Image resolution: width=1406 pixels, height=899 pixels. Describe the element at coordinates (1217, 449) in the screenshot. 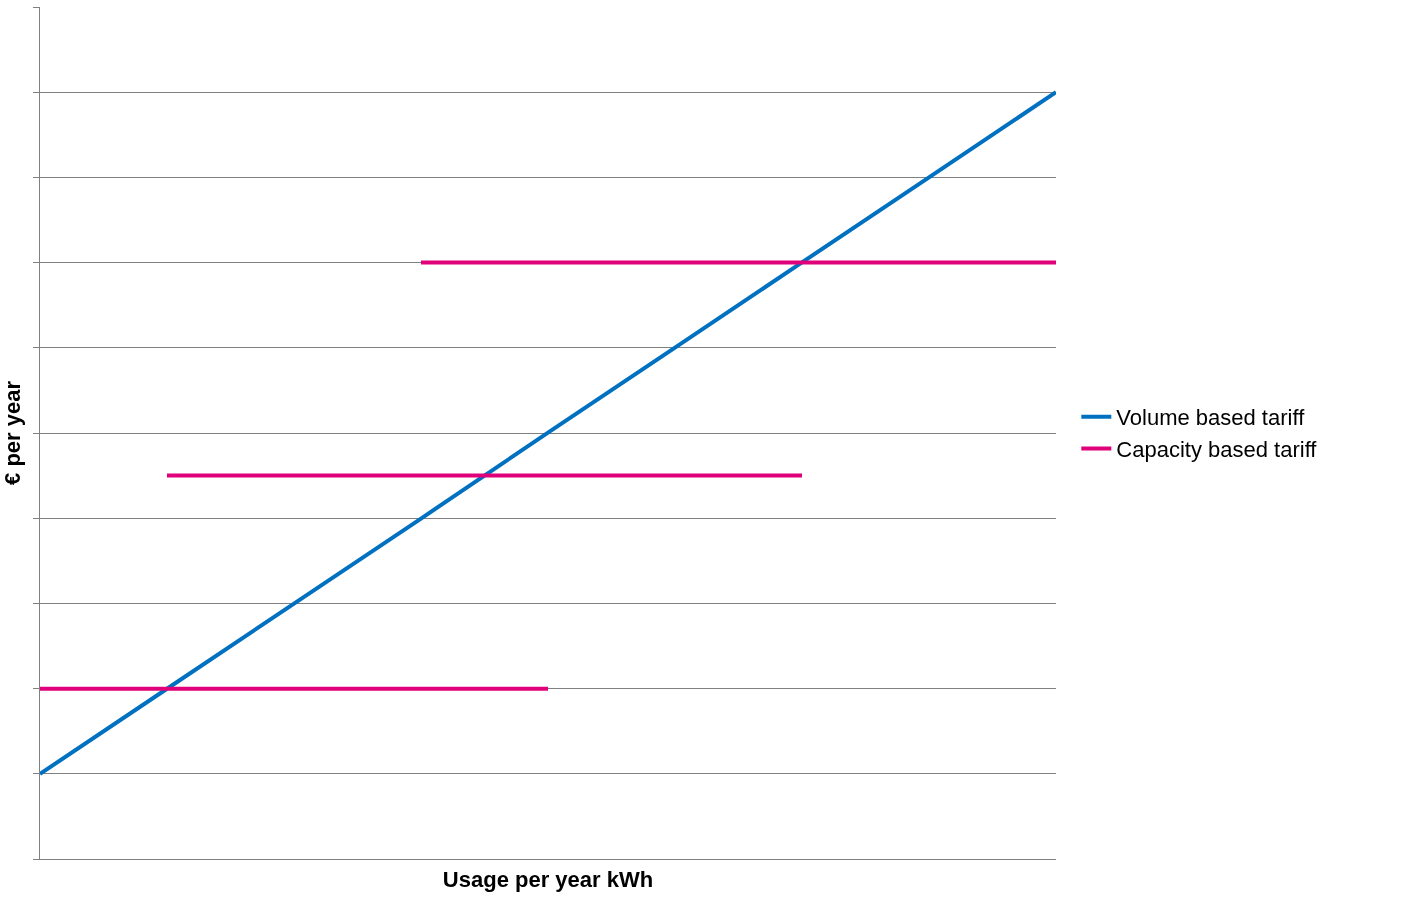

I see `legend-label: Capacity based tariff` at that location.